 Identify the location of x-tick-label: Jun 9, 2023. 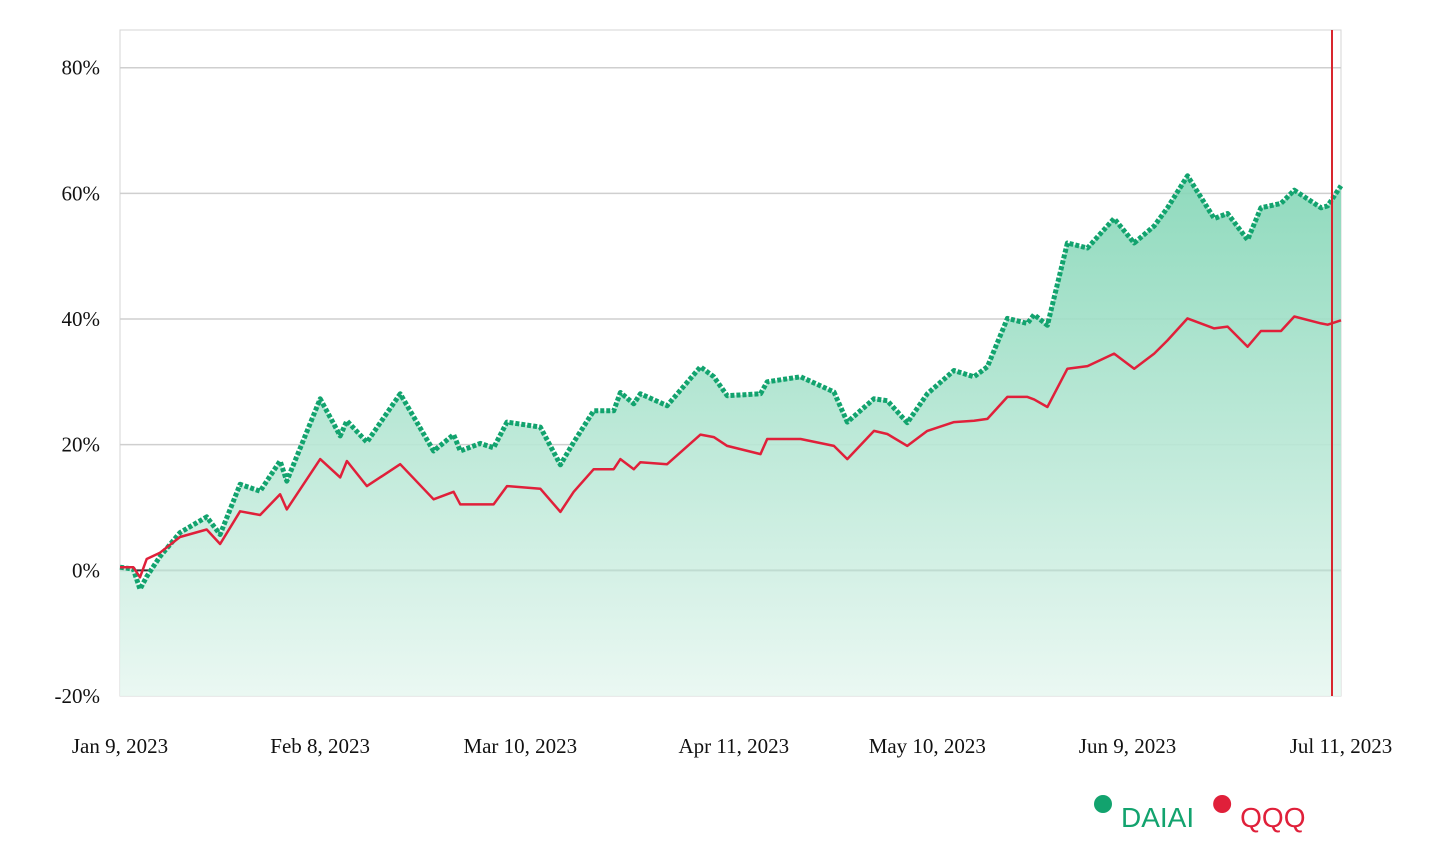
(1127, 746).